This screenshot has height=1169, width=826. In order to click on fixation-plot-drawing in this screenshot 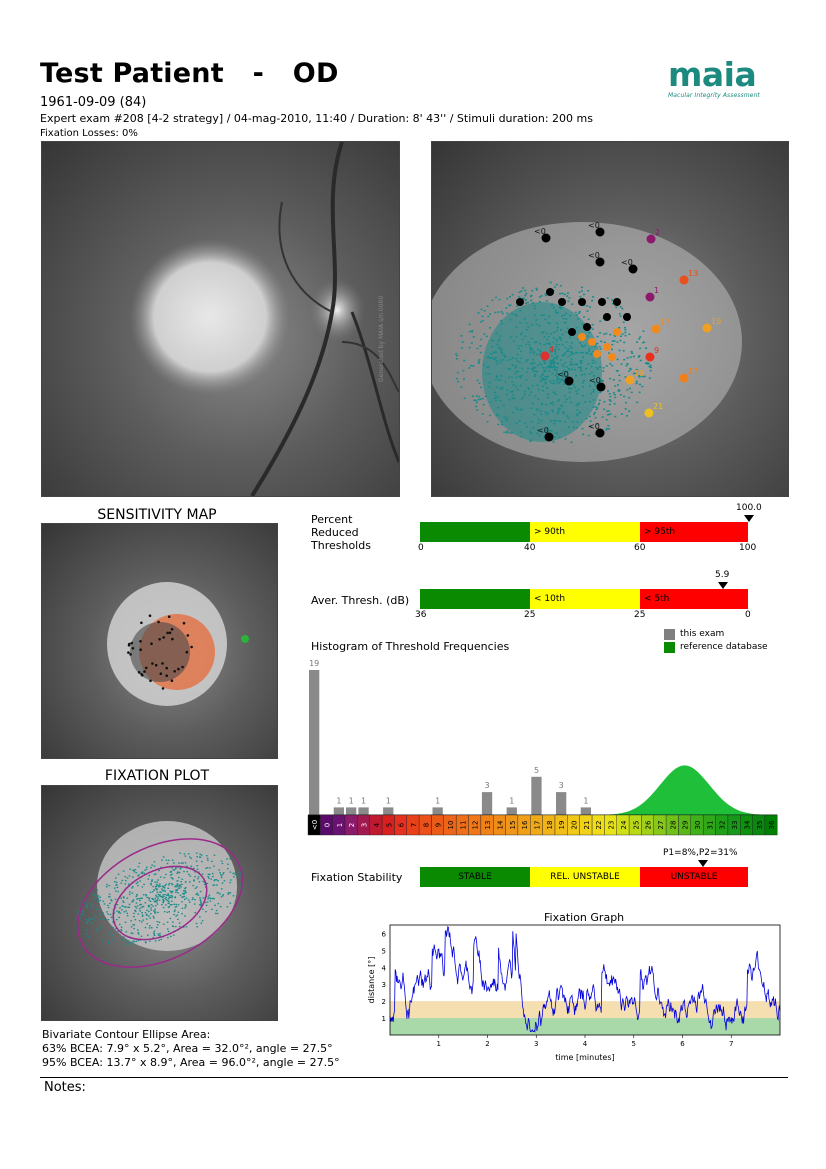, I will do `click(159, 894)`.